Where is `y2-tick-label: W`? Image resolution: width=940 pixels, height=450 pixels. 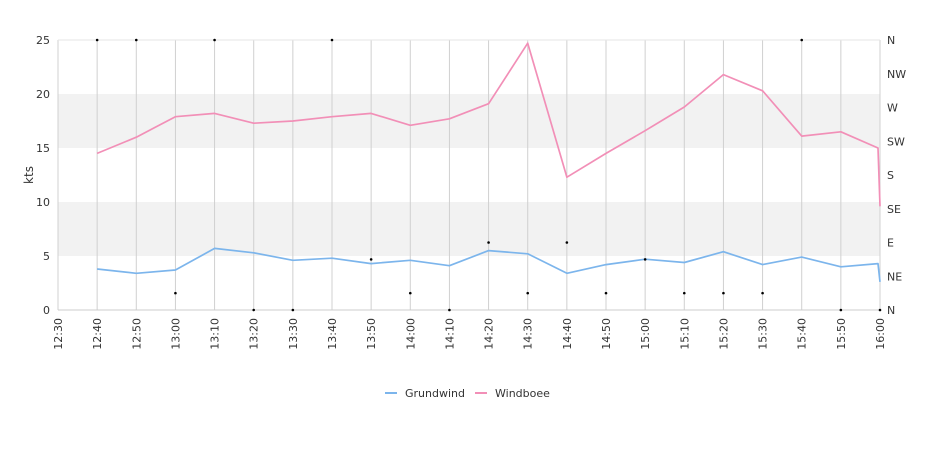 y2-tick-label: W is located at coordinates (892, 108).